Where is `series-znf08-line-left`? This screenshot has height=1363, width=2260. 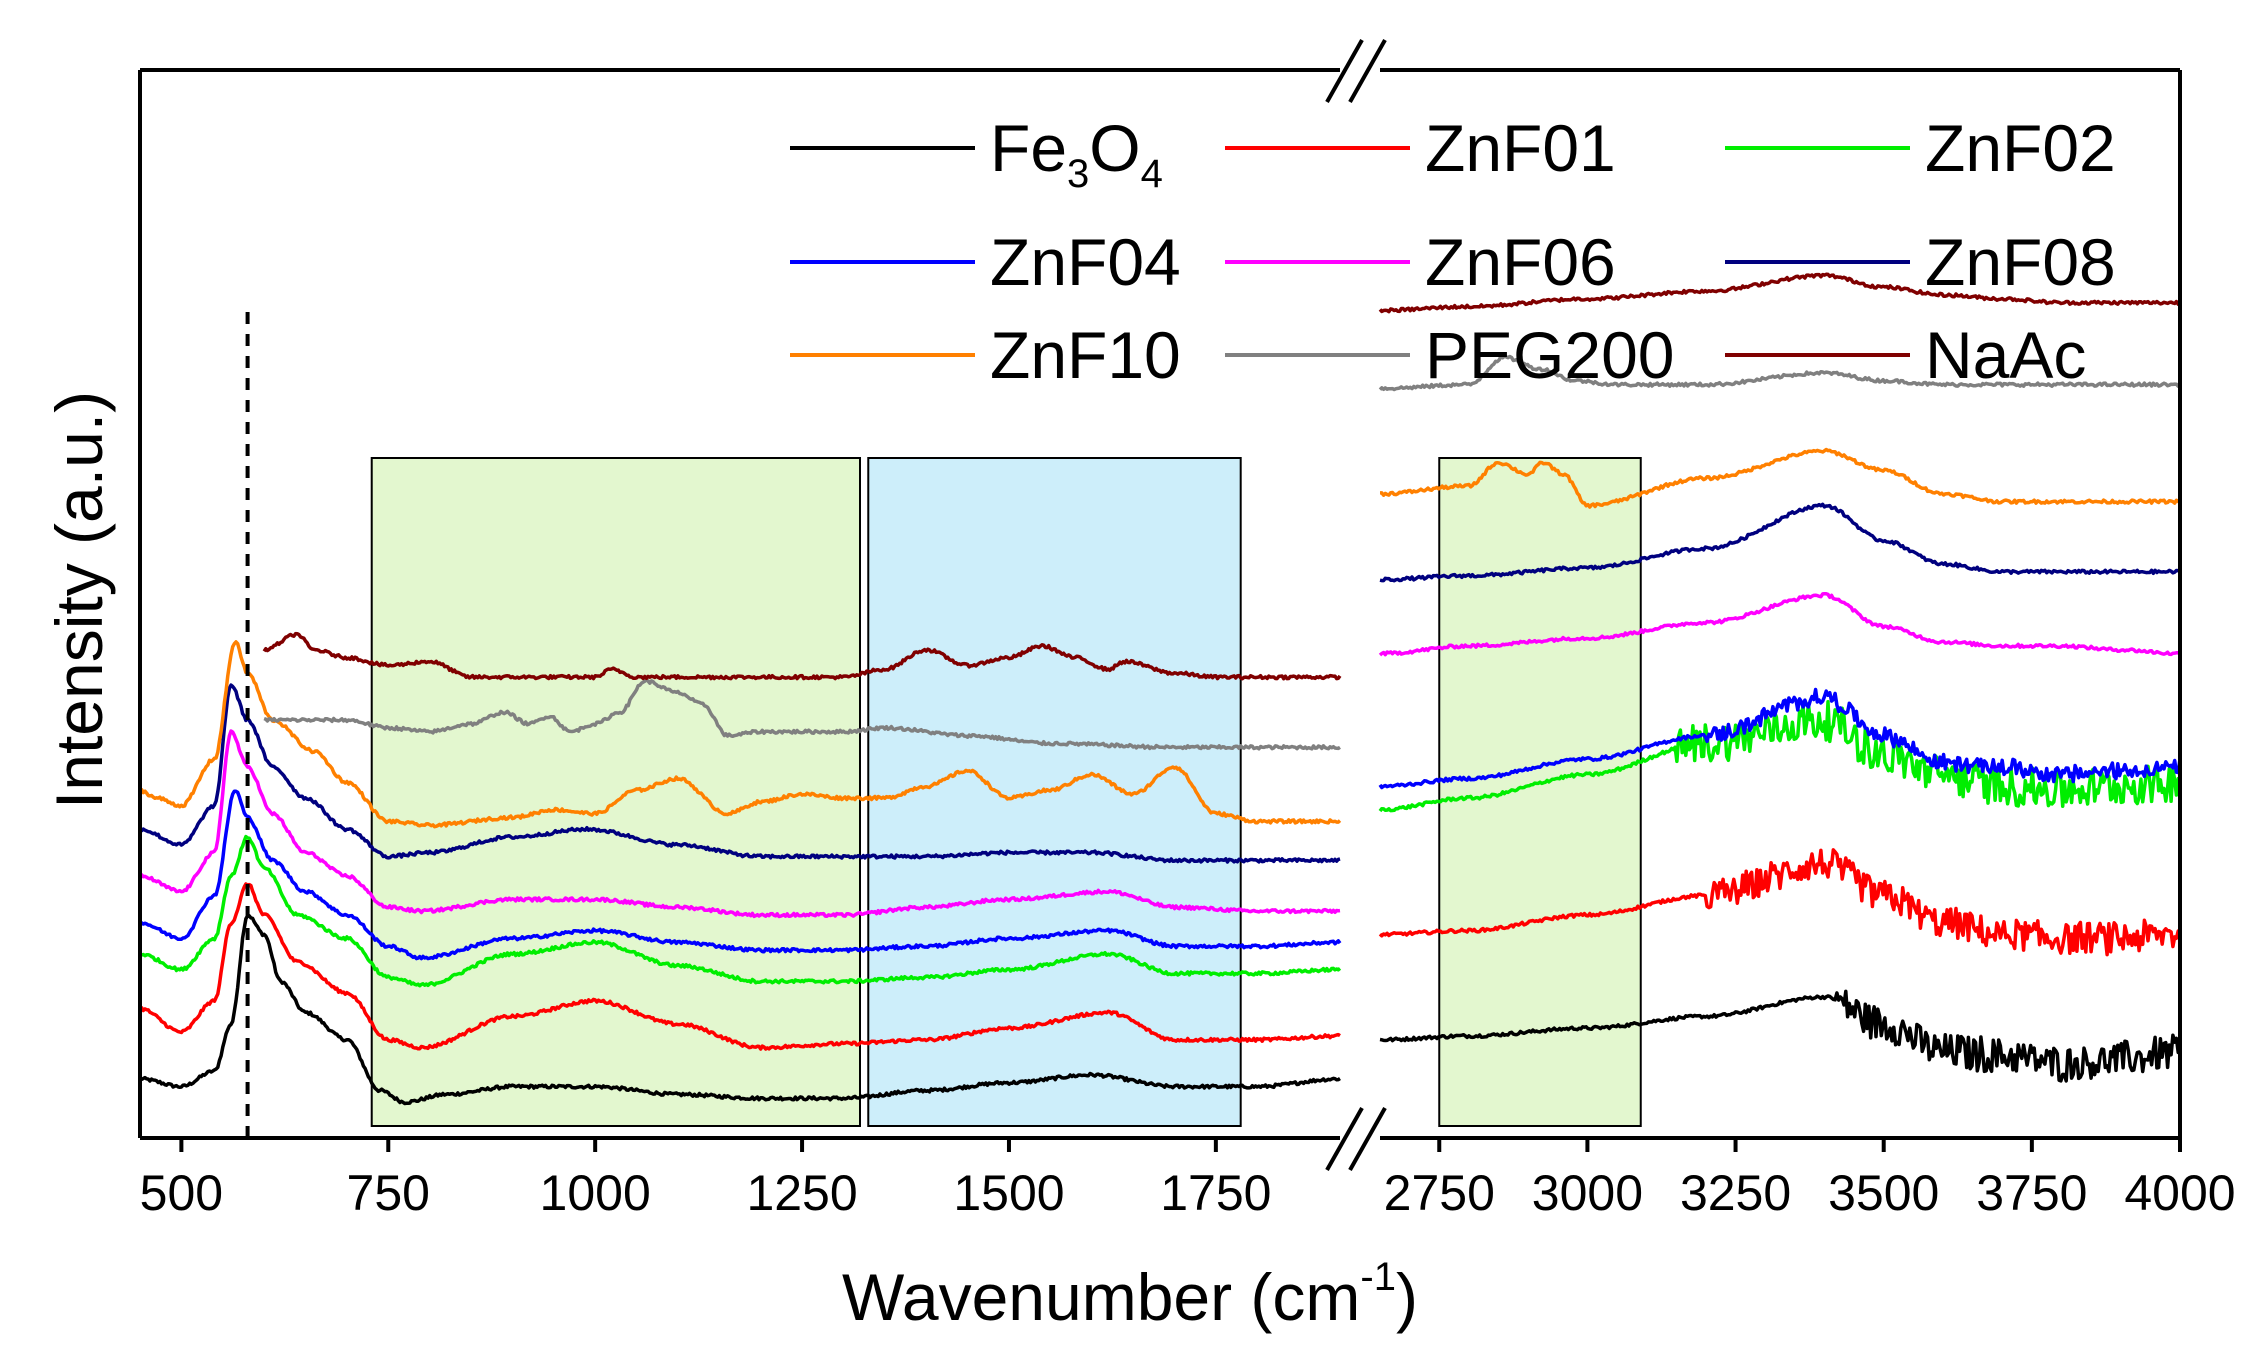 series-znf08-line-left is located at coordinates (740, 773).